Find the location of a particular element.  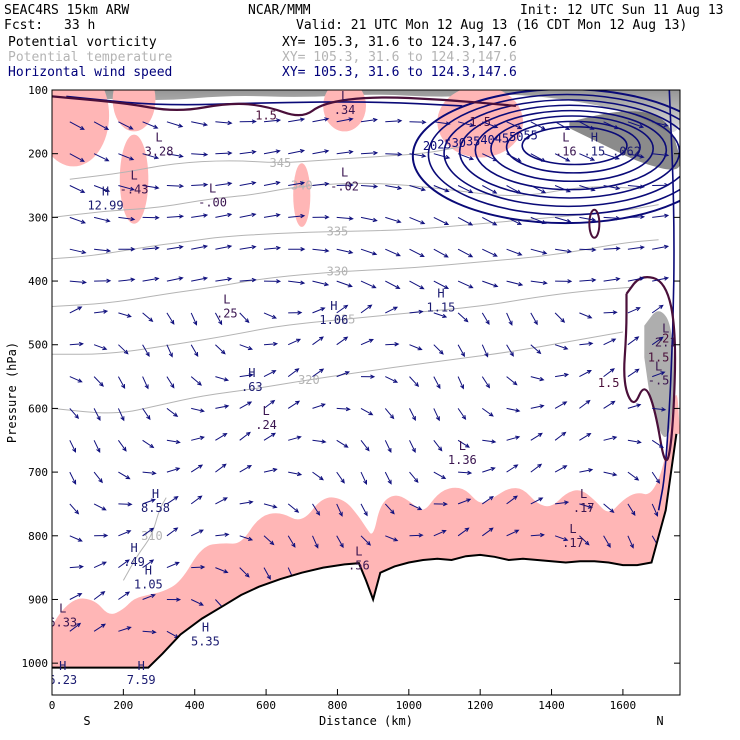

extremum-marker: L is located at coordinates (358, 551).